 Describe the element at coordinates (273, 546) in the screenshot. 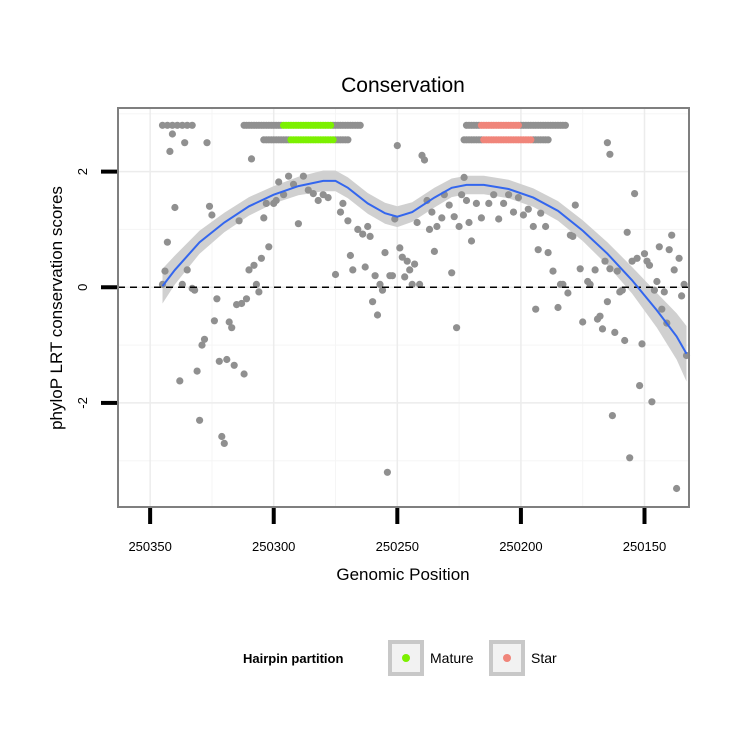

I see `x-tick-label-1: 250300` at that location.